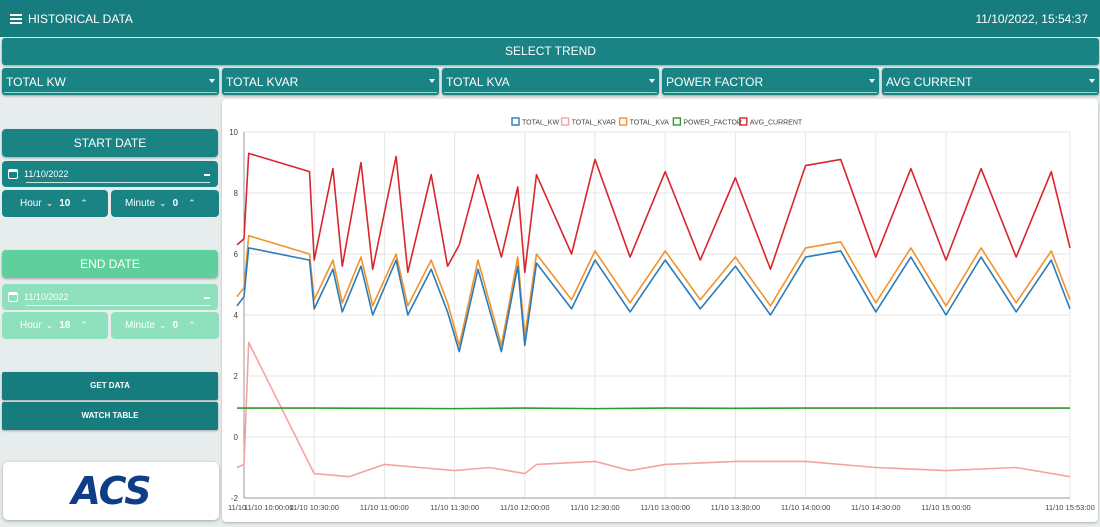 Image resolution: width=1100 pixels, height=527 pixels. Describe the element at coordinates (454, 507) in the screenshot. I see `x-tick-label: 11/10 11:30:00` at that location.